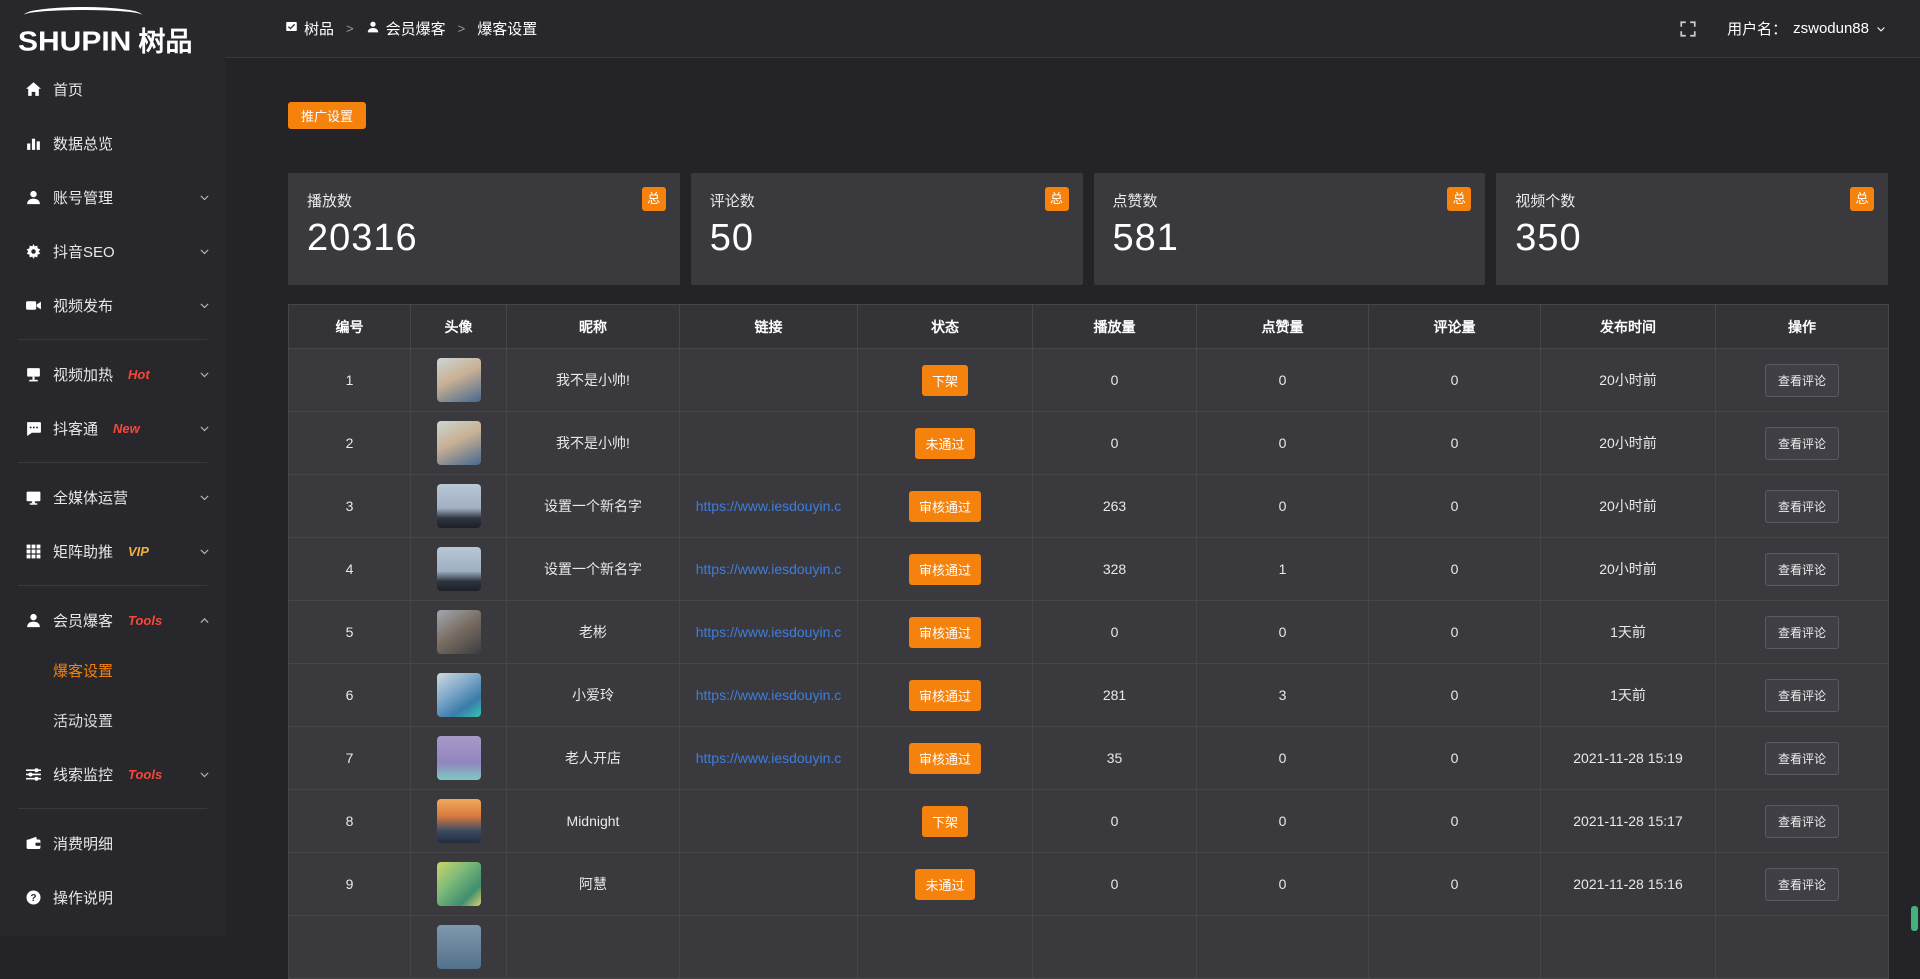  Describe the element at coordinates (112, 251) in the screenshot. I see `sidebar-item-douyin-seo: 抖音SEO` at that location.